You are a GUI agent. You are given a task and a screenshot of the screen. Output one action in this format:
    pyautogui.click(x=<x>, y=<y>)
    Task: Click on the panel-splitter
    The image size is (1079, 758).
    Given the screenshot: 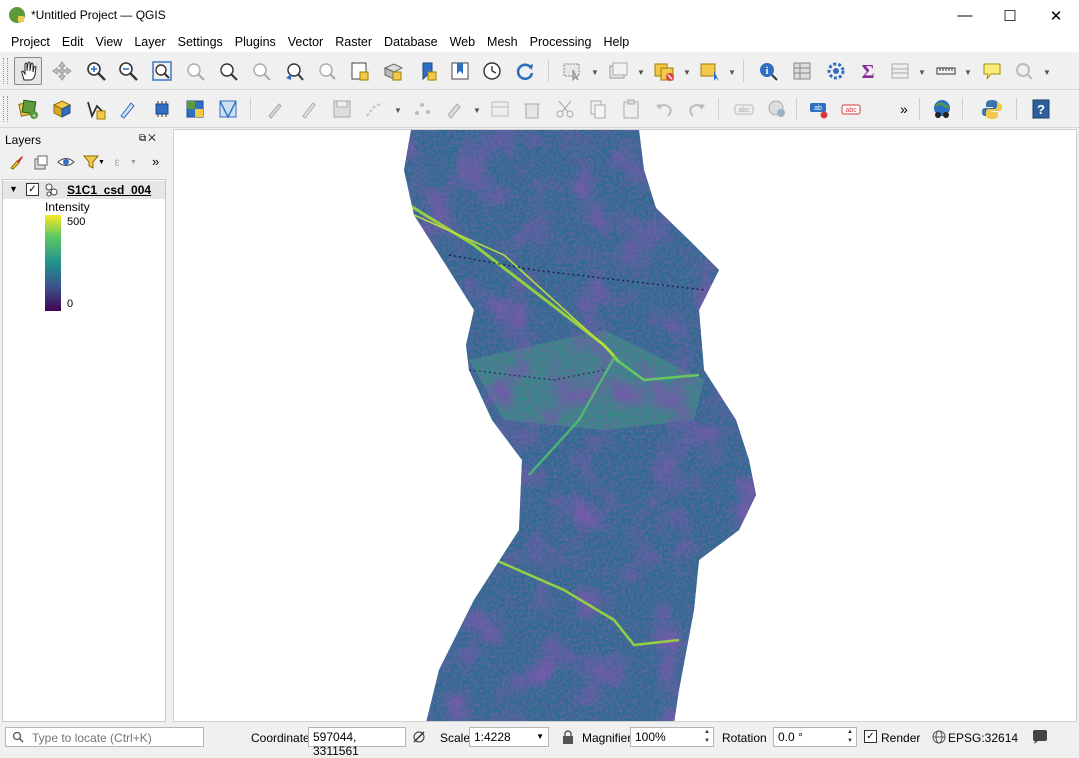 What is the action you would take?
    pyautogui.click(x=171, y=425)
    